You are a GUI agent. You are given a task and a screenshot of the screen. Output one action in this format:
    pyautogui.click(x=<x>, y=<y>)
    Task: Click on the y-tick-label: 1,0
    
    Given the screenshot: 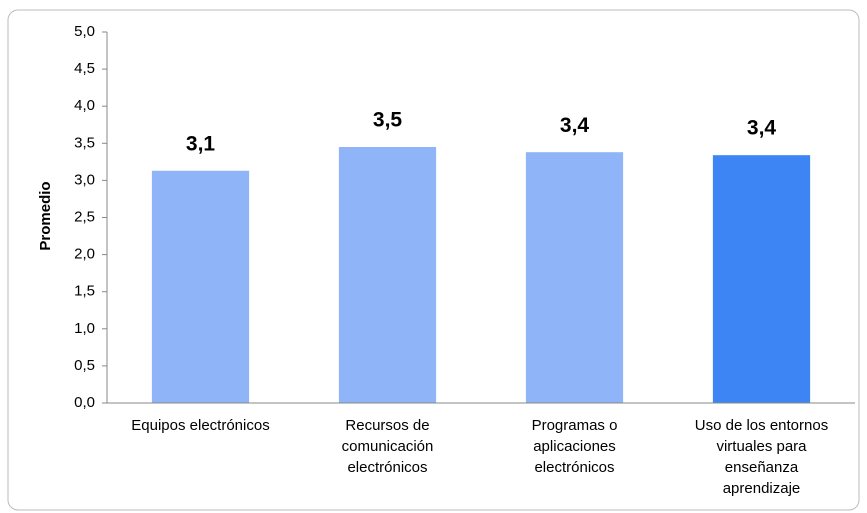 What is the action you would take?
    pyautogui.click(x=84, y=328)
    